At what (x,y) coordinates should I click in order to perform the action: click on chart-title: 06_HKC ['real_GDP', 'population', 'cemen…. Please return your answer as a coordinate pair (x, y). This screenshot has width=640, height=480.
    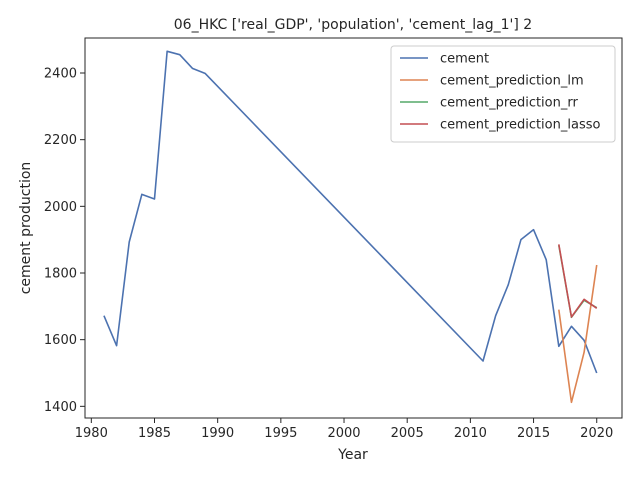
    Looking at the image, I should click on (353, 25).